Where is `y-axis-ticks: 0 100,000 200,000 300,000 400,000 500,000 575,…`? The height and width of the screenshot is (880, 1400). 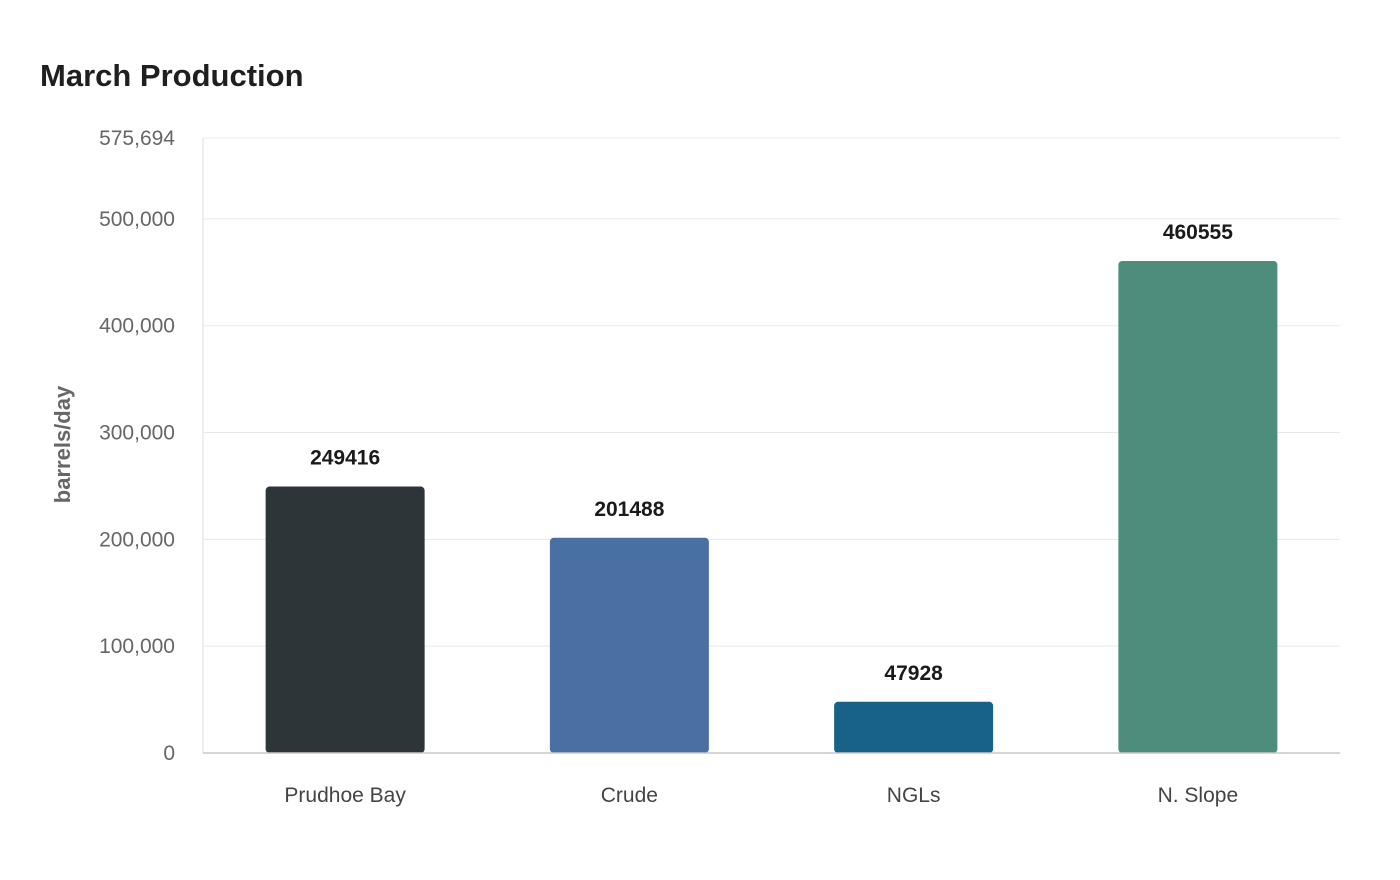
y-axis-ticks: 0 100,000 200,000 300,000 400,000 500,000 575,… is located at coordinates (137, 446).